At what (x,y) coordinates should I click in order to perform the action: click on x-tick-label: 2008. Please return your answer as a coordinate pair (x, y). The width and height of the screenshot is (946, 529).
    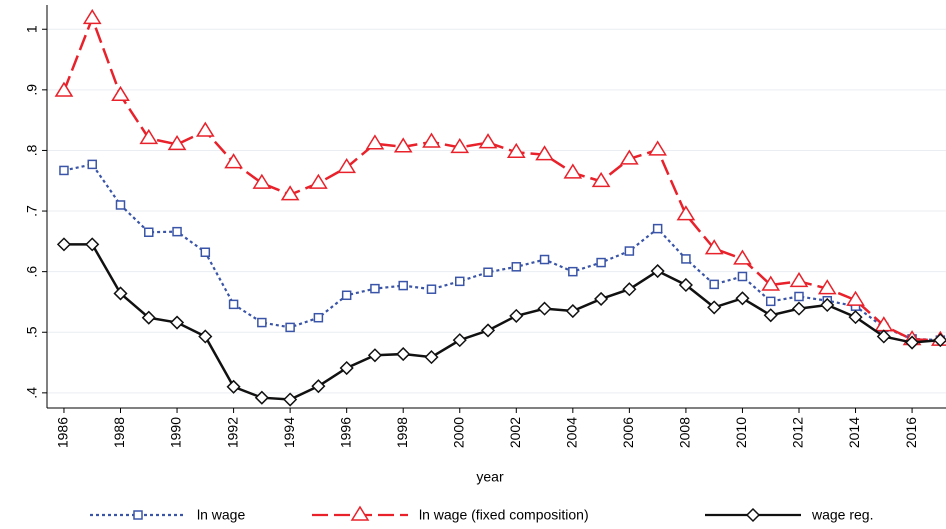
    Looking at the image, I should click on (685, 432).